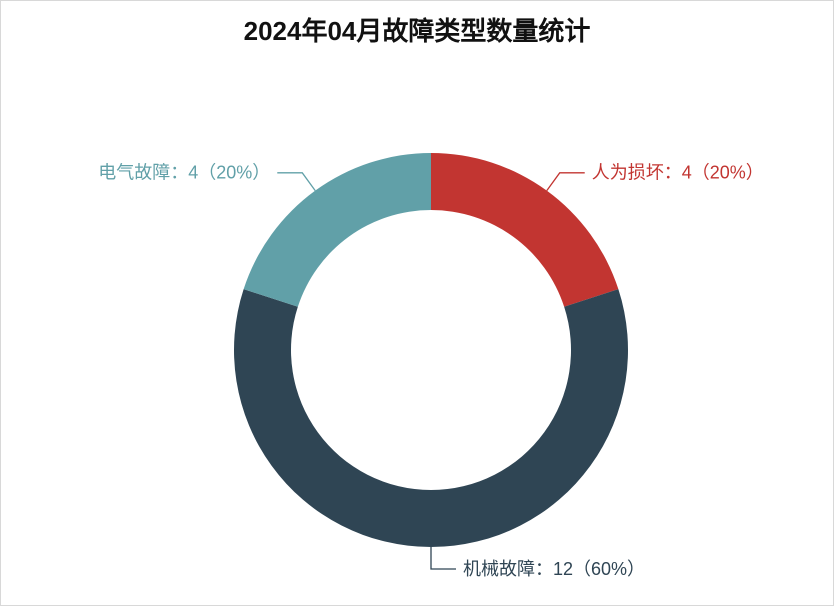 This screenshot has height=606, width=834. I want to click on chart-title: 2024年04月故障类型数量统计, so click(417, 31).